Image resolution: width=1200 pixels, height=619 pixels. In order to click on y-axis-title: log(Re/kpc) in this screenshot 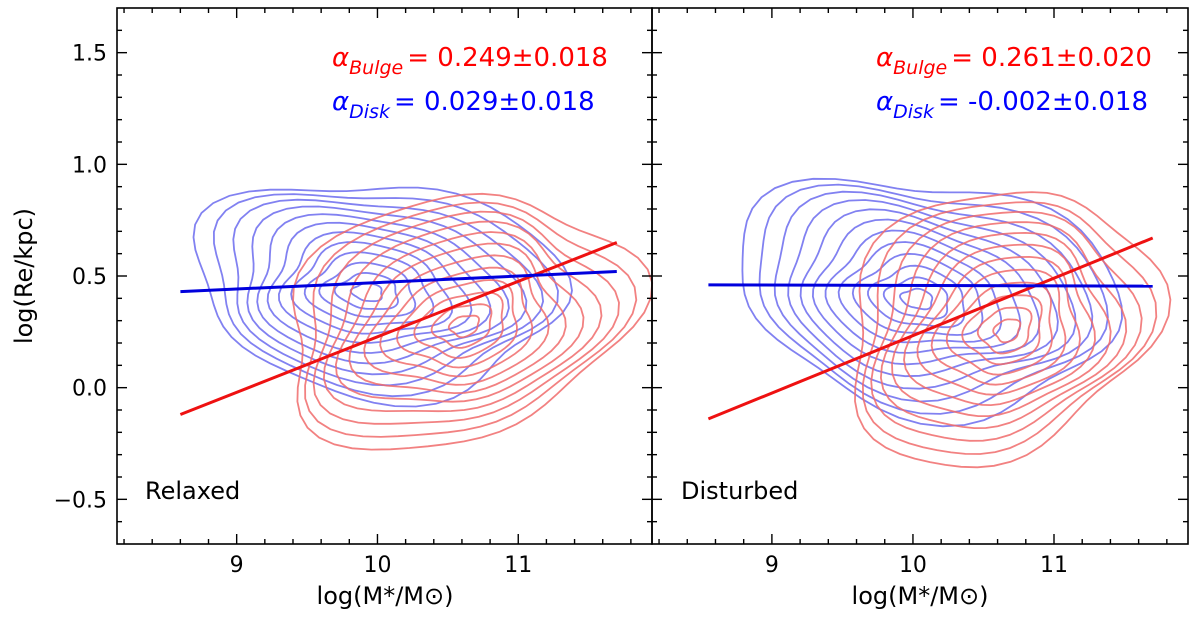, I will do `click(24, 276)`.